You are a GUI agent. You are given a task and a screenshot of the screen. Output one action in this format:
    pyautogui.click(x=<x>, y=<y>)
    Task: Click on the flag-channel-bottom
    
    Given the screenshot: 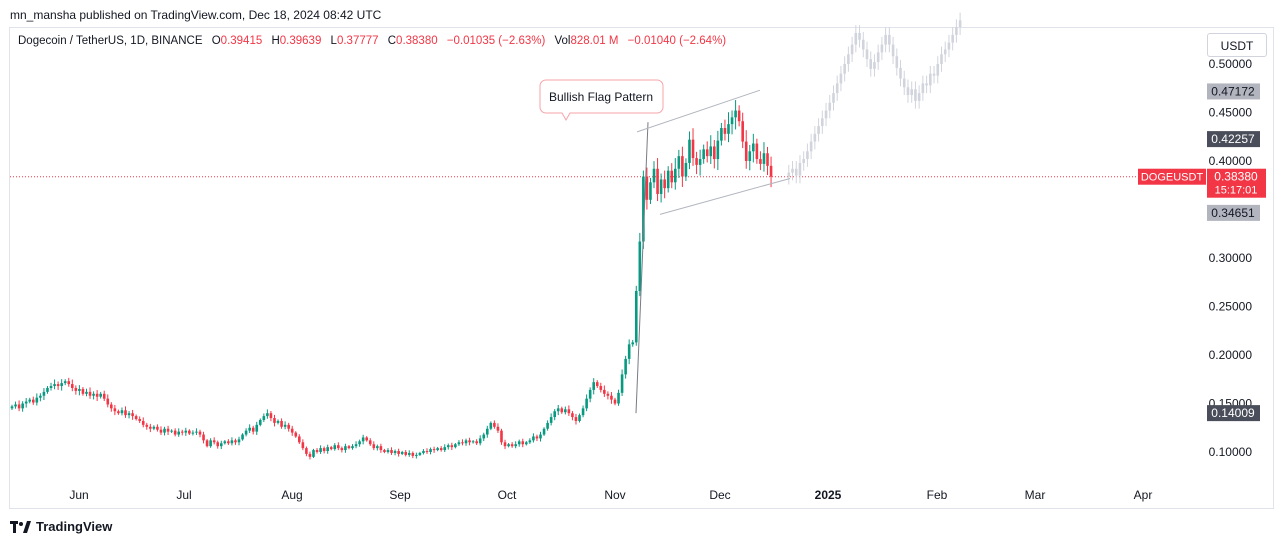 What is the action you would take?
    pyautogui.click(x=725, y=196)
    